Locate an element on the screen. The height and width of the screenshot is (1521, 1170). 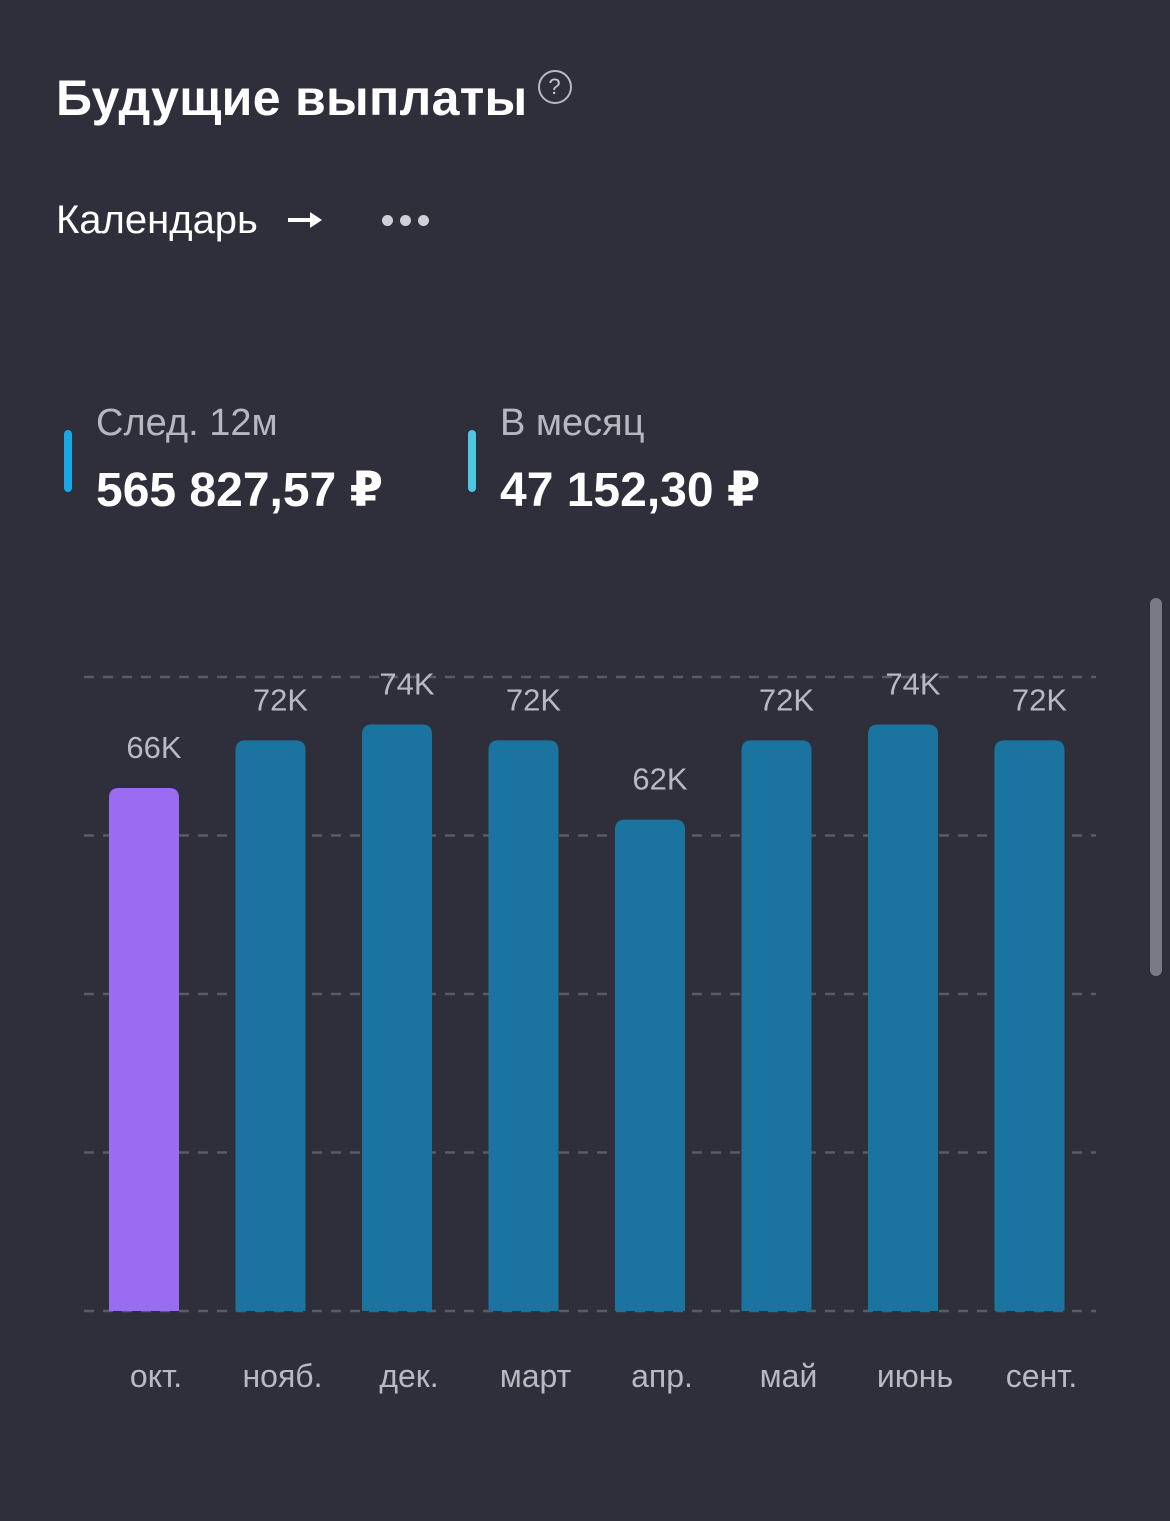
x-tick-label: нояб. is located at coordinates (282, 1376).